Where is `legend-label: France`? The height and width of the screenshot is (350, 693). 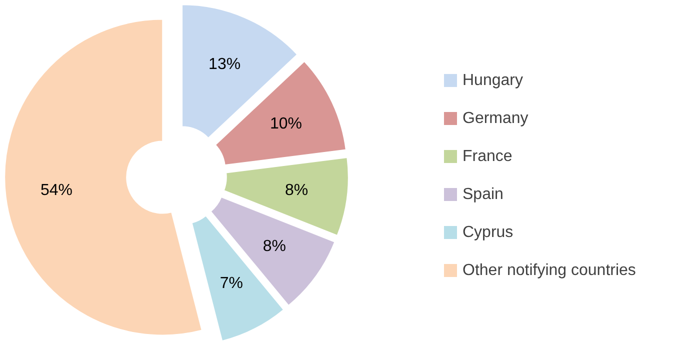
legend-label: France is located at coordinates (487, 156).